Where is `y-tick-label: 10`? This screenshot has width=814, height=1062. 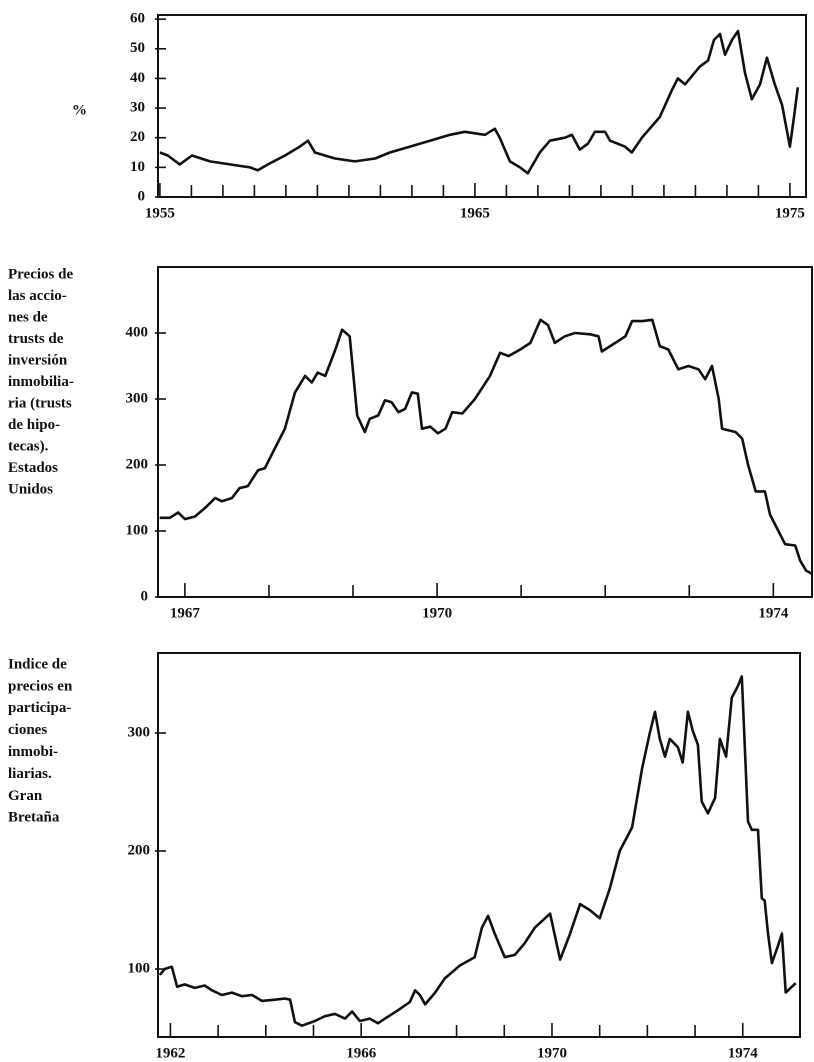 y-tick-label: 10 is located at coordinates (137, 167).